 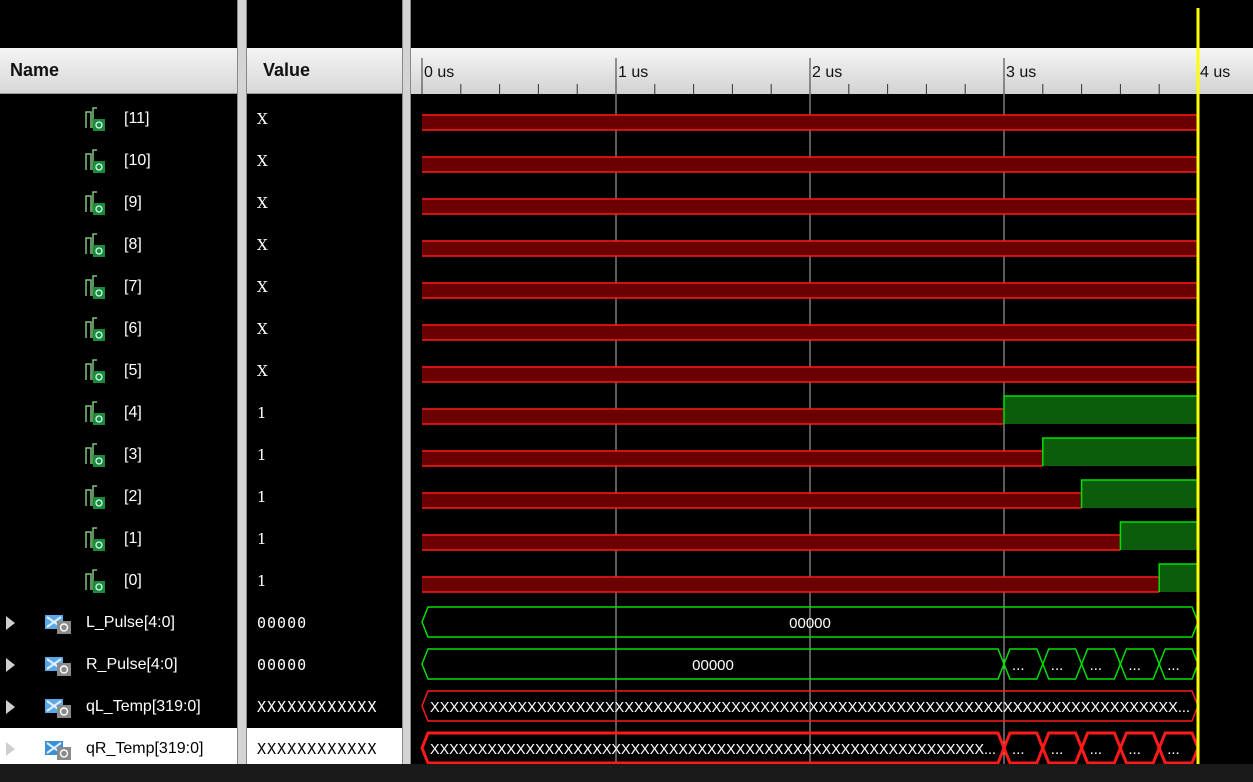 I want to click on signal-name: [1], so click(x=133, y=538).